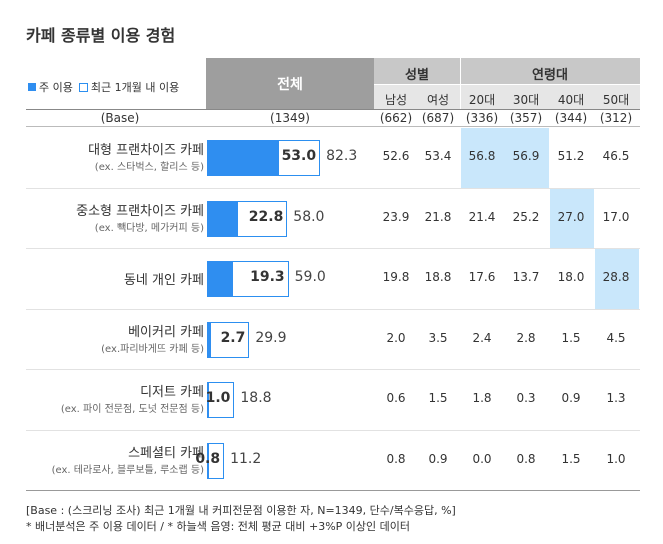 This screenshot has height=544, width=663. Describe the element at coordinates (616, 458) in the screenshot. I see `table-cell: 1.0` at that location.